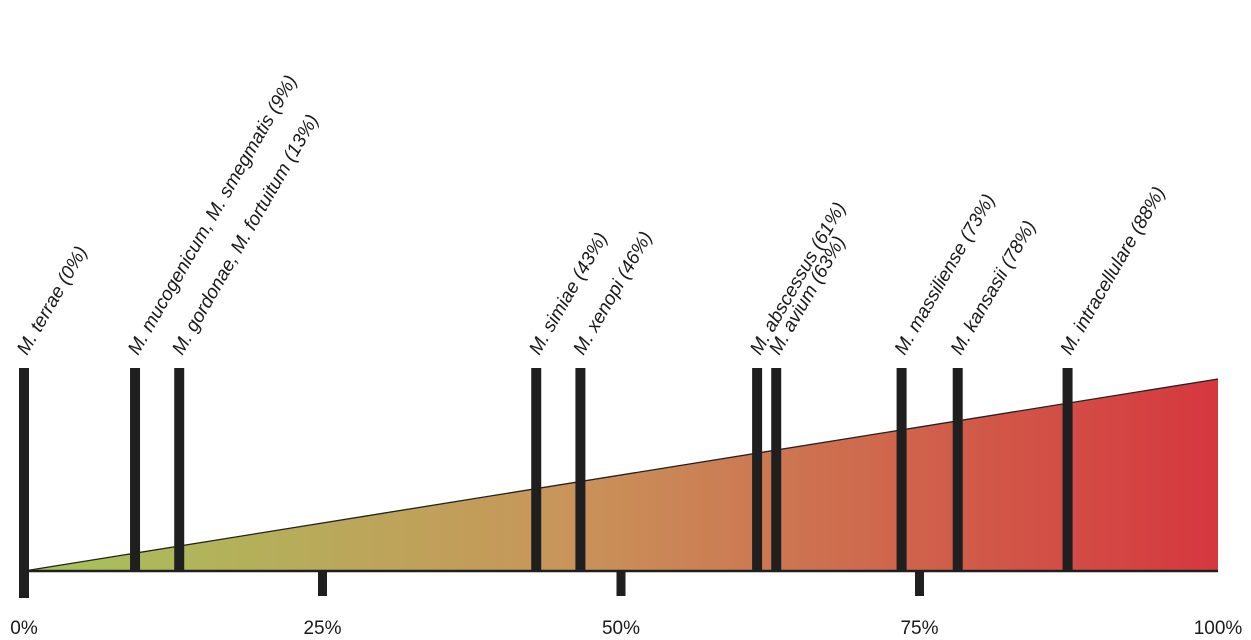  I want to click on species-label: M. mucogenicum, M. smegmatis (9%), so click(213, 215).